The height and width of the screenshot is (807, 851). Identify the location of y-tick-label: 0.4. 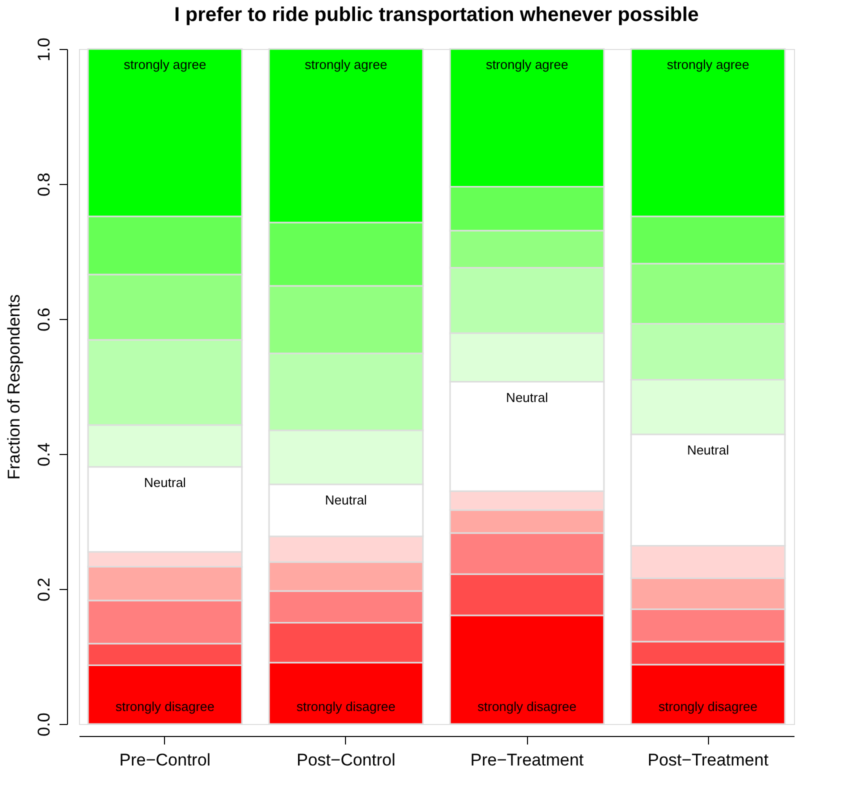
(44, 454).